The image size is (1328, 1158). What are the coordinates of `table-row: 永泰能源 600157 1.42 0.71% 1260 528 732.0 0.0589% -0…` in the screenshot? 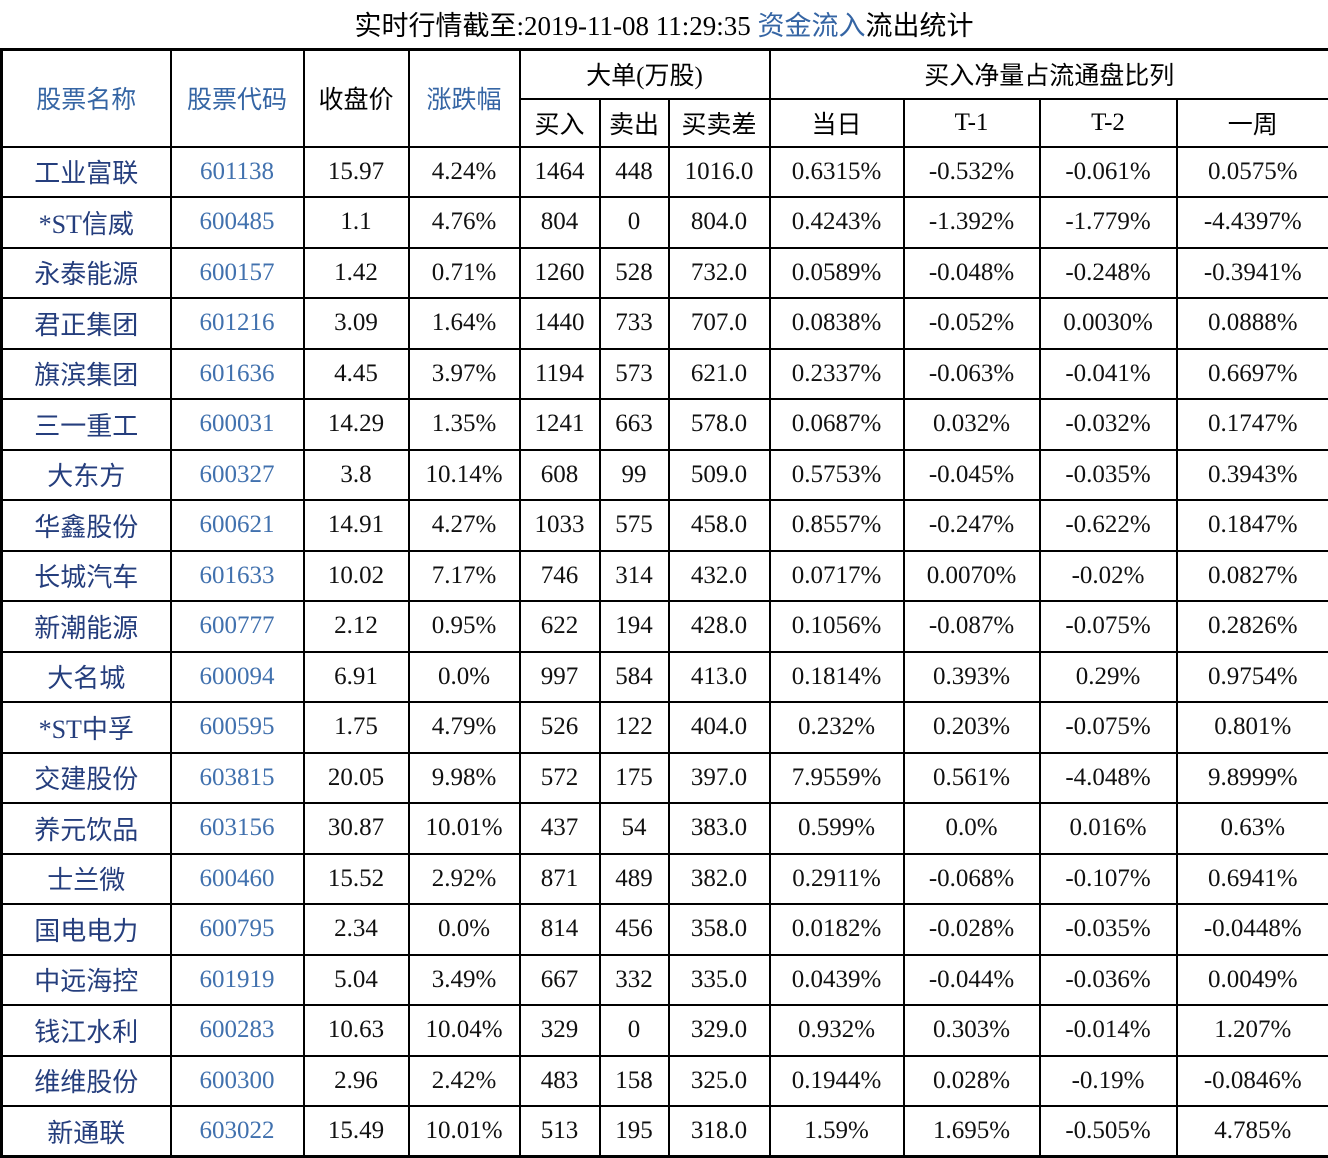 It's located at (664, 272).